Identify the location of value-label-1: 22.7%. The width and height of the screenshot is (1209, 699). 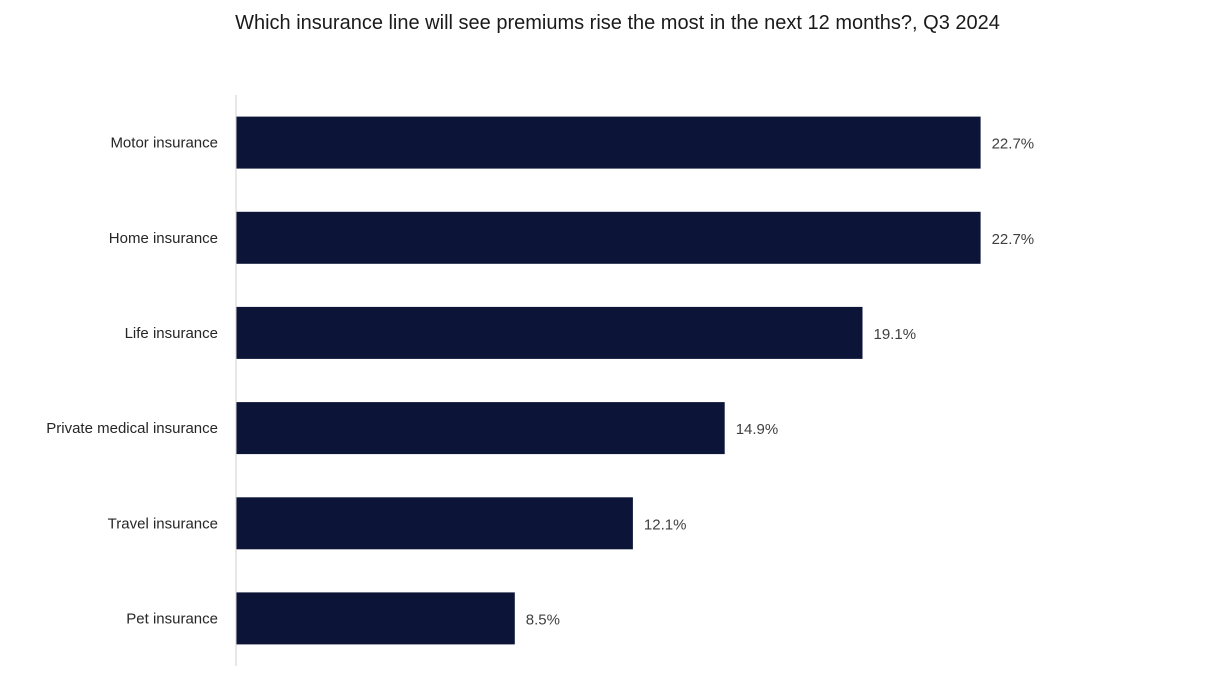
(1013, 239).